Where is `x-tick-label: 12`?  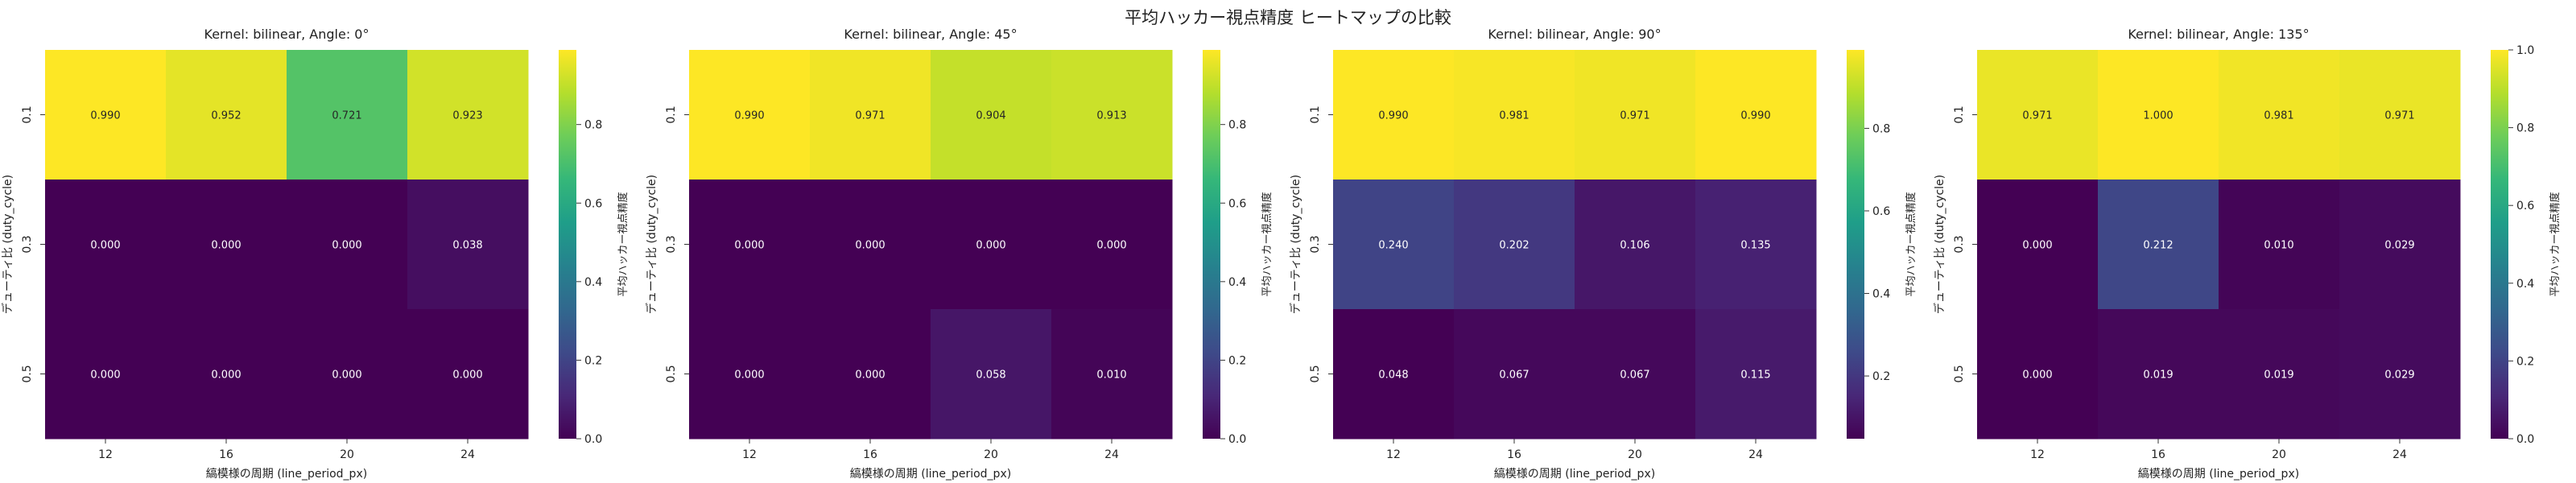 x-tick-label: 12 is located at coordinates (2037, 454).